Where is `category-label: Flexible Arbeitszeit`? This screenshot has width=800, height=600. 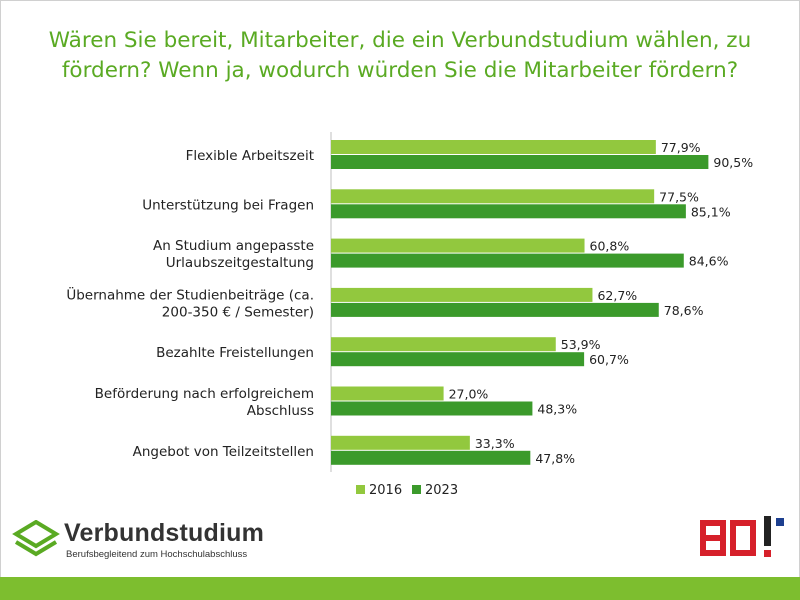
category-label: Flexible Arbeitszeit is located at coordinates (250, 156).